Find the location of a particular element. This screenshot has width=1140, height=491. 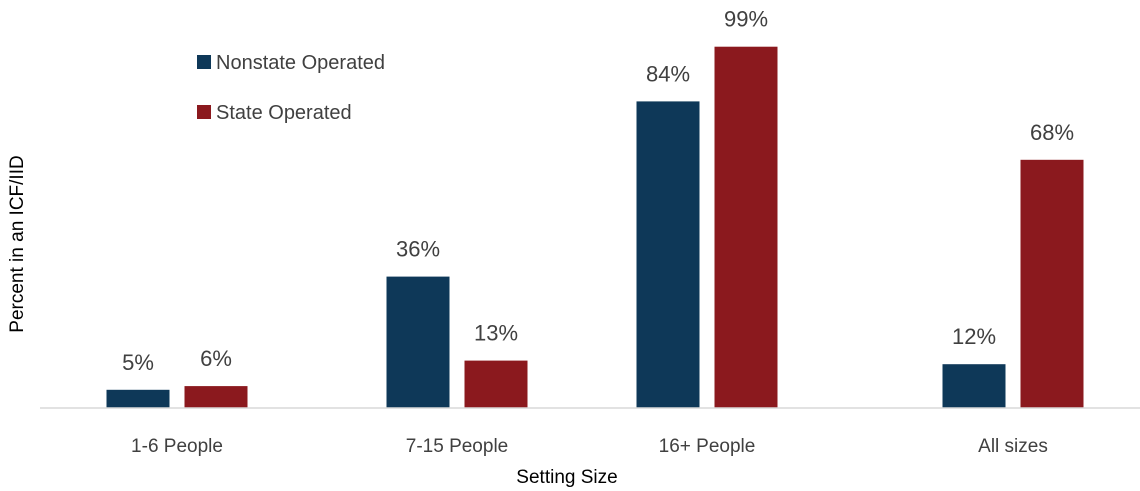

data-label-nonstate-2: 36% is located at coordinates (418, 249).